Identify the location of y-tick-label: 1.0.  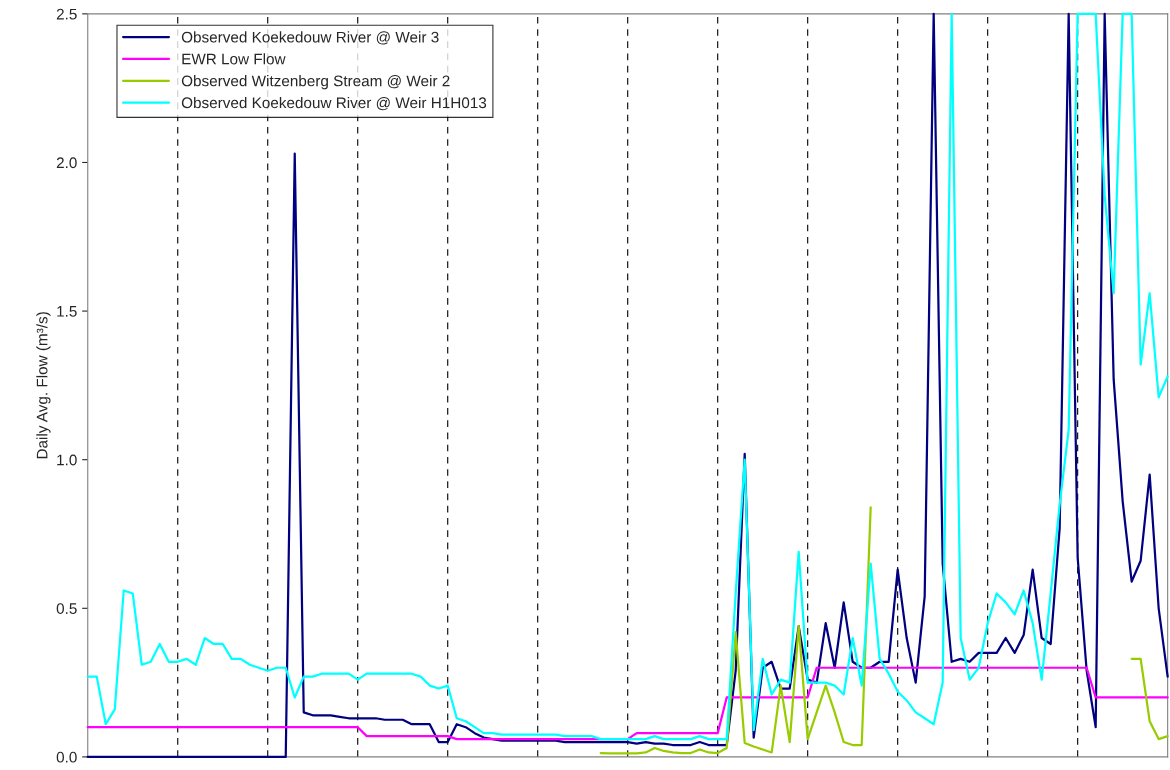
(67, 460).